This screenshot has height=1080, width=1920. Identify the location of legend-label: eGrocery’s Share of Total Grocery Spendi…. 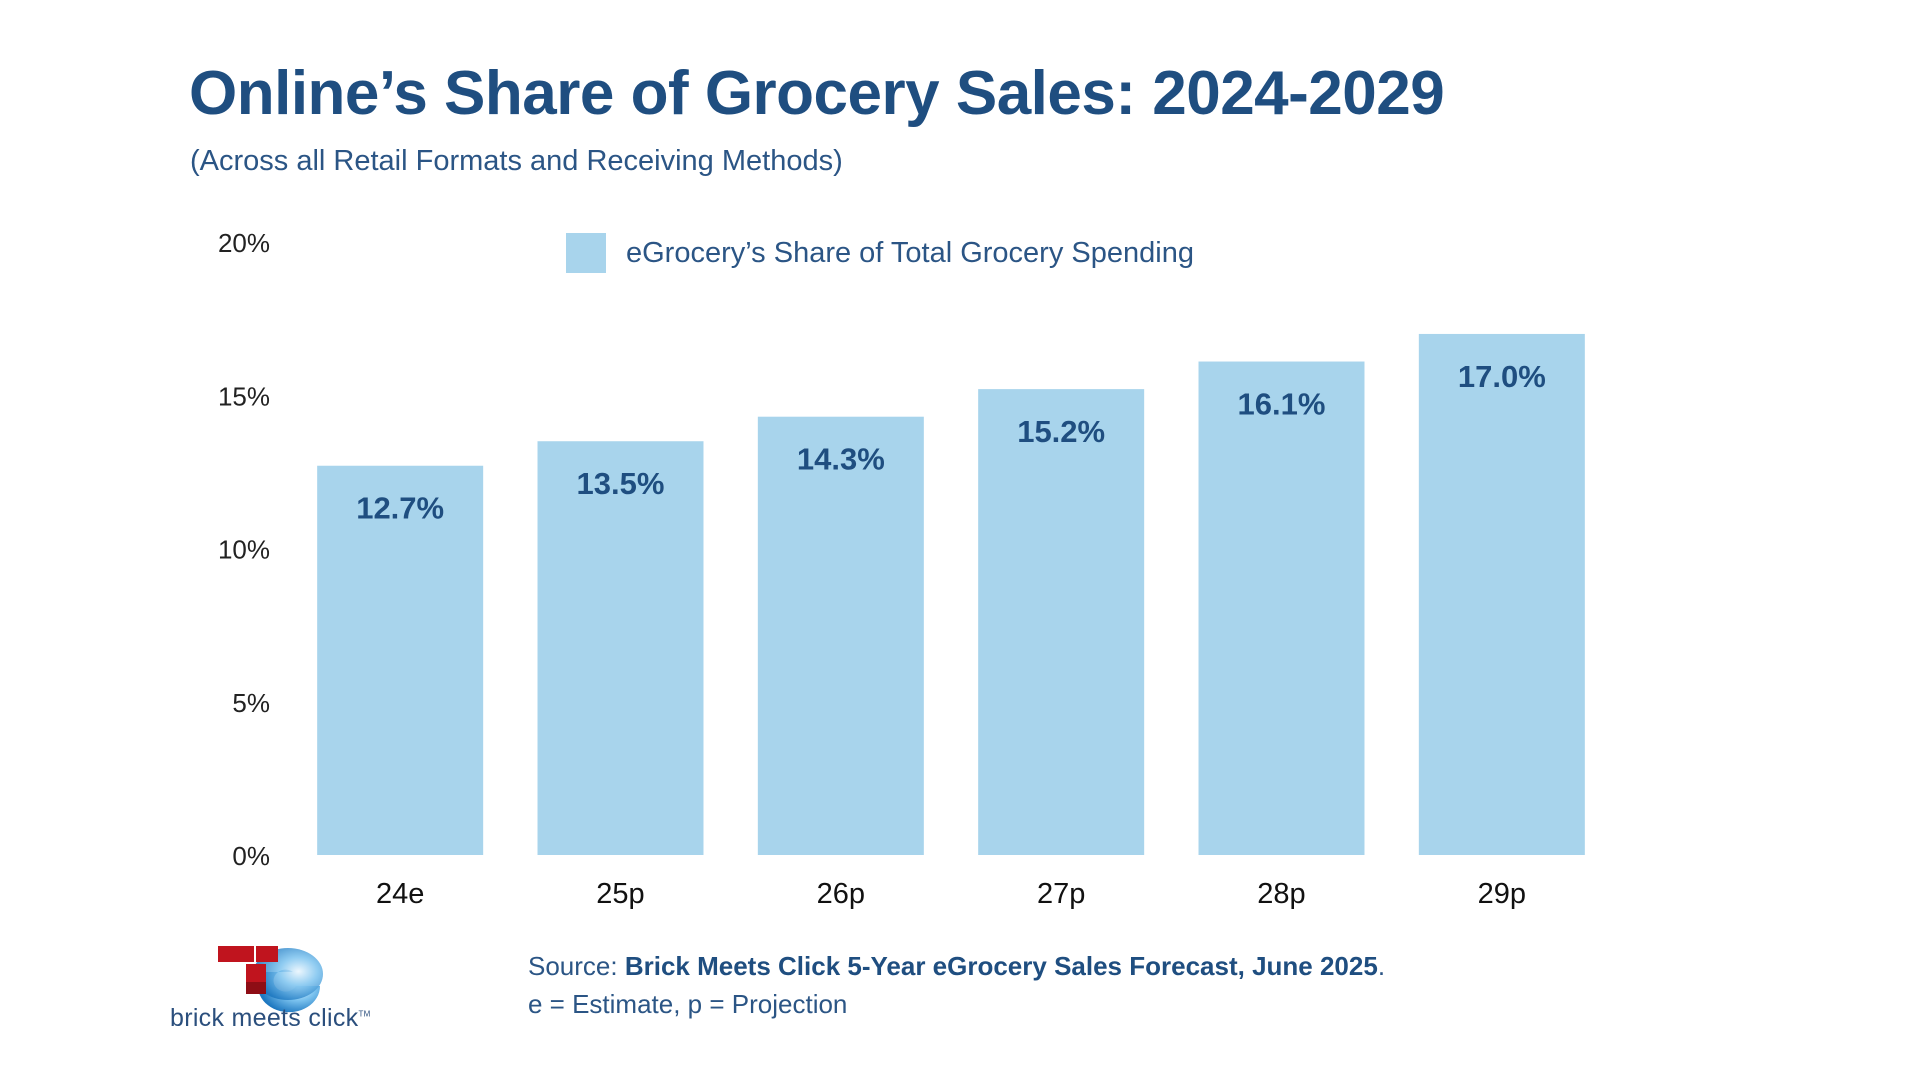
(910, 253).